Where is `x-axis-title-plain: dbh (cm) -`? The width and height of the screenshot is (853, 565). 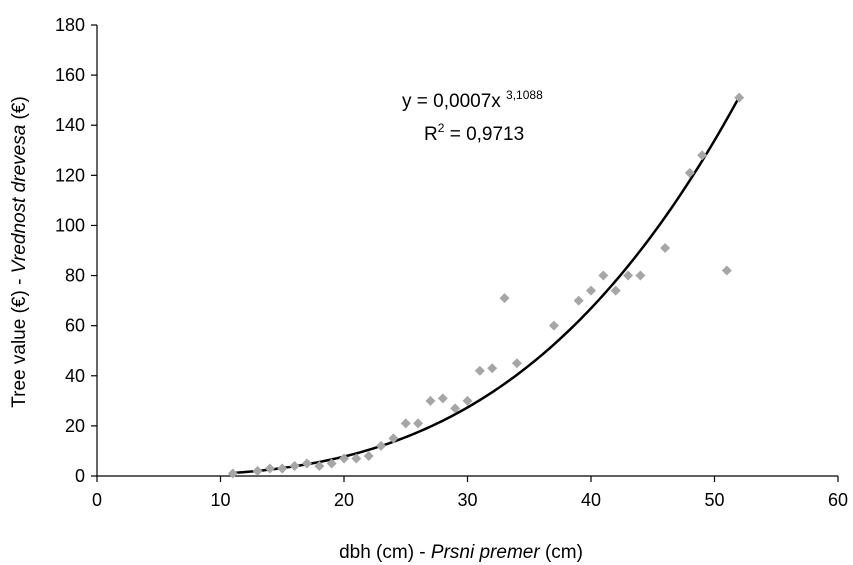
x-axis-title-plain: dbh (cm) - is located at coordinates (385, 552).